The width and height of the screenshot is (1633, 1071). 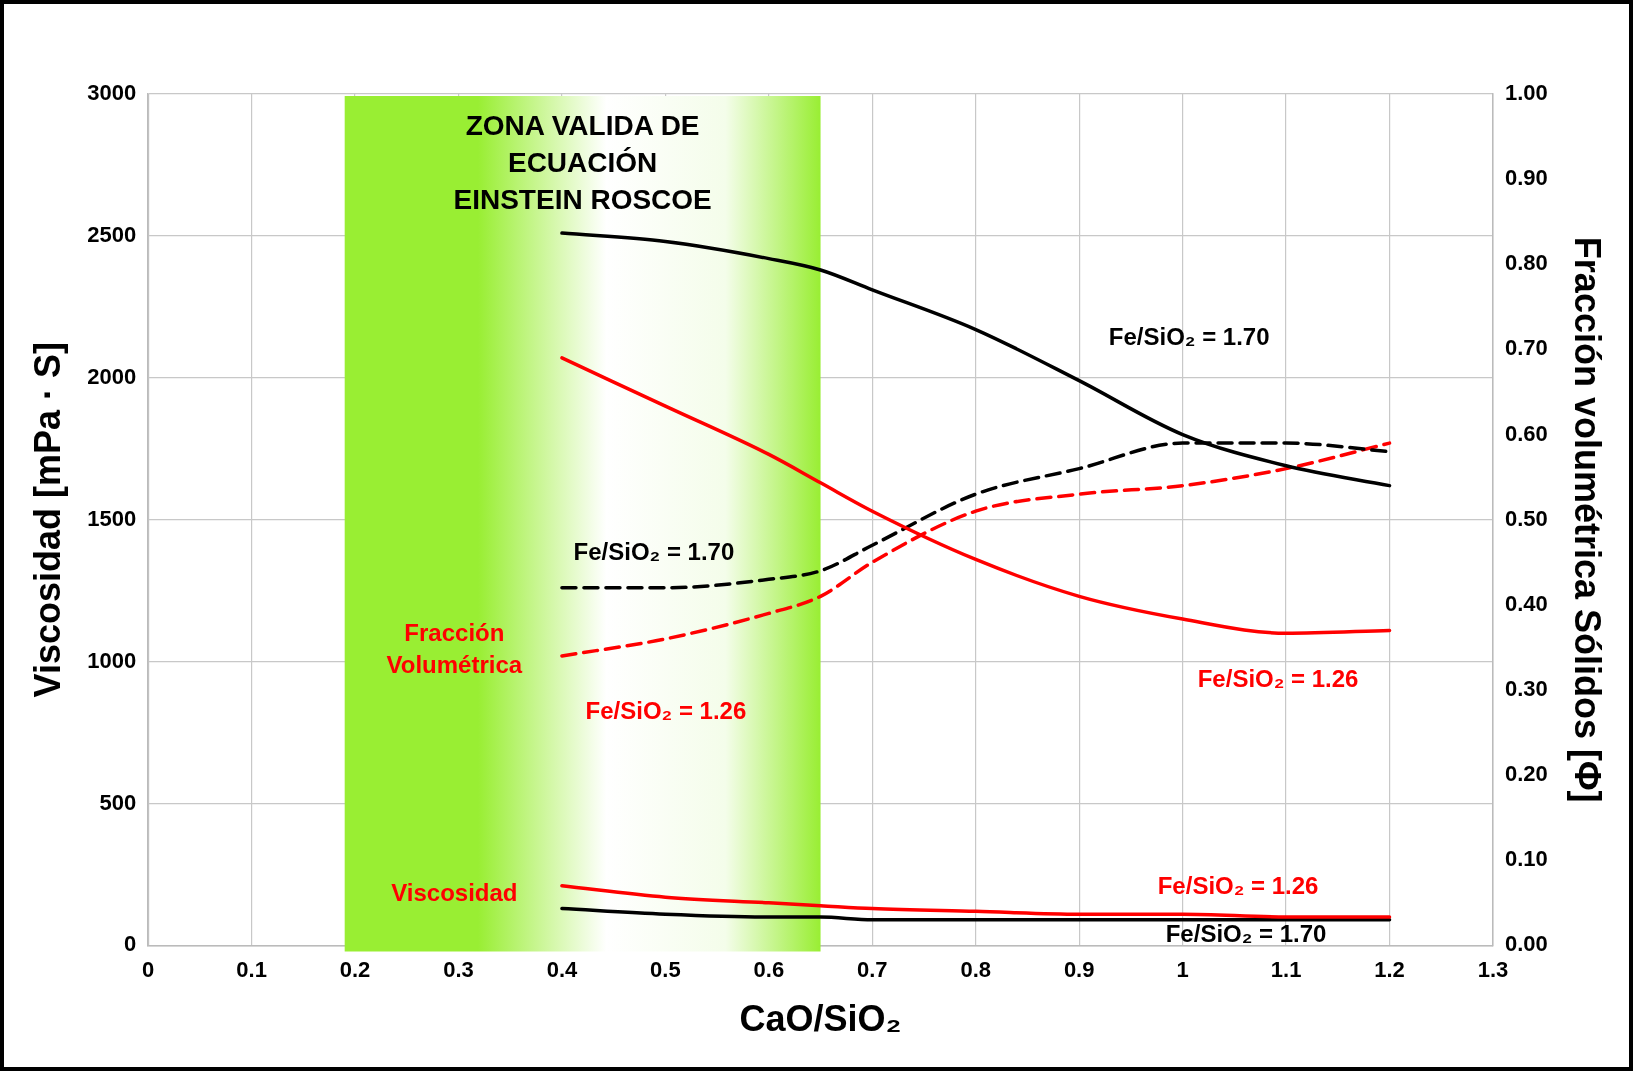 I want to click on x-tick-label: 0.5, so click(x=665, y=969).